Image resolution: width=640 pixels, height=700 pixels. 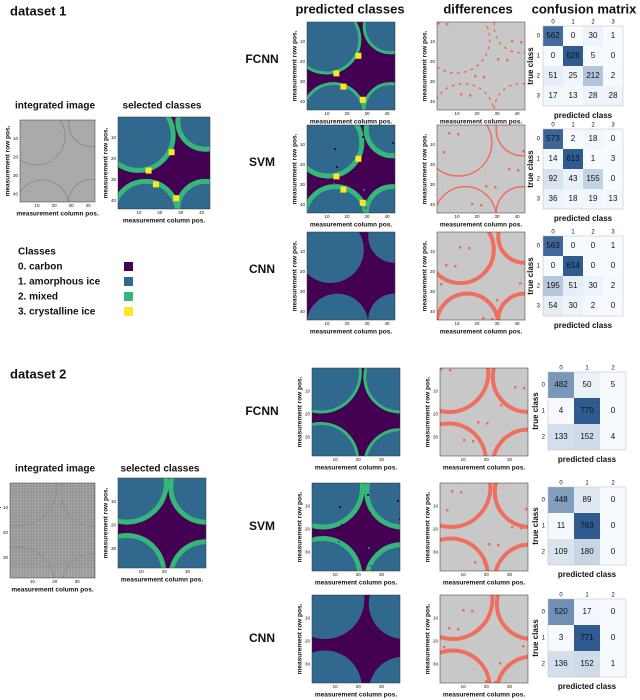 I want to click on cm-row-index: 2, so click(x=544, y=553).